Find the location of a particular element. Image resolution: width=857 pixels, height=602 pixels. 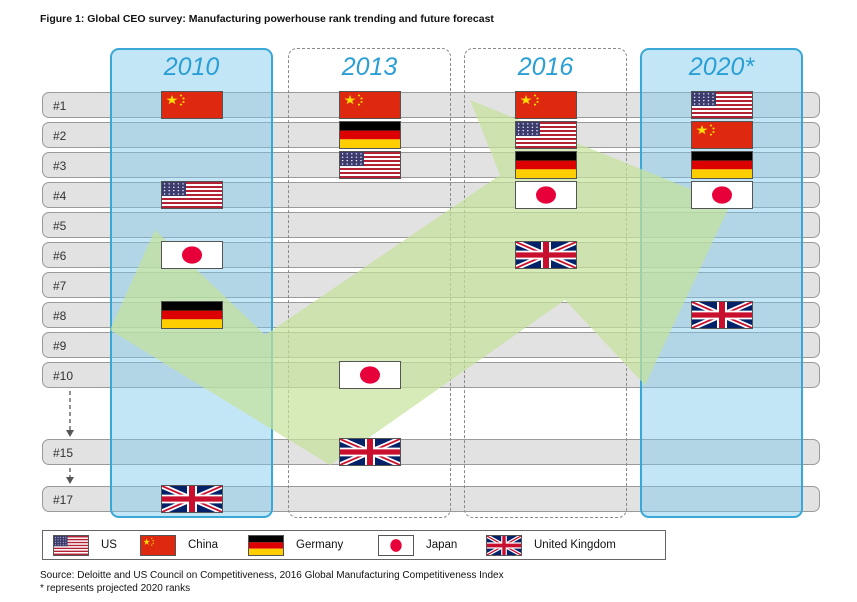

footnote: * represents projected 2020 ranks is located at coordinates (115, 588).